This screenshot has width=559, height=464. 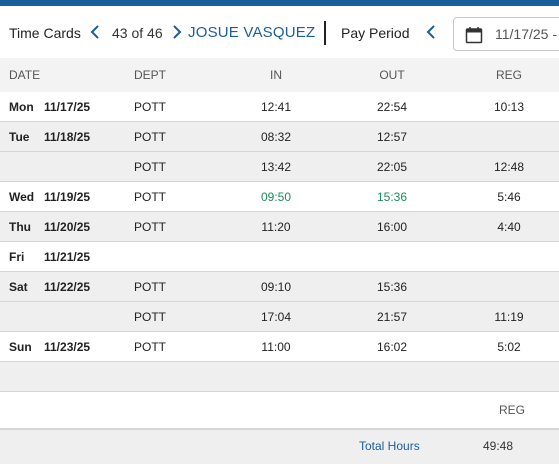 What do you see at coordinates (279, 287) in the screenshot?
I see `table-row: Sat 11/22/25 POTT 09:10 15:36` at bounding box center [279, 287].